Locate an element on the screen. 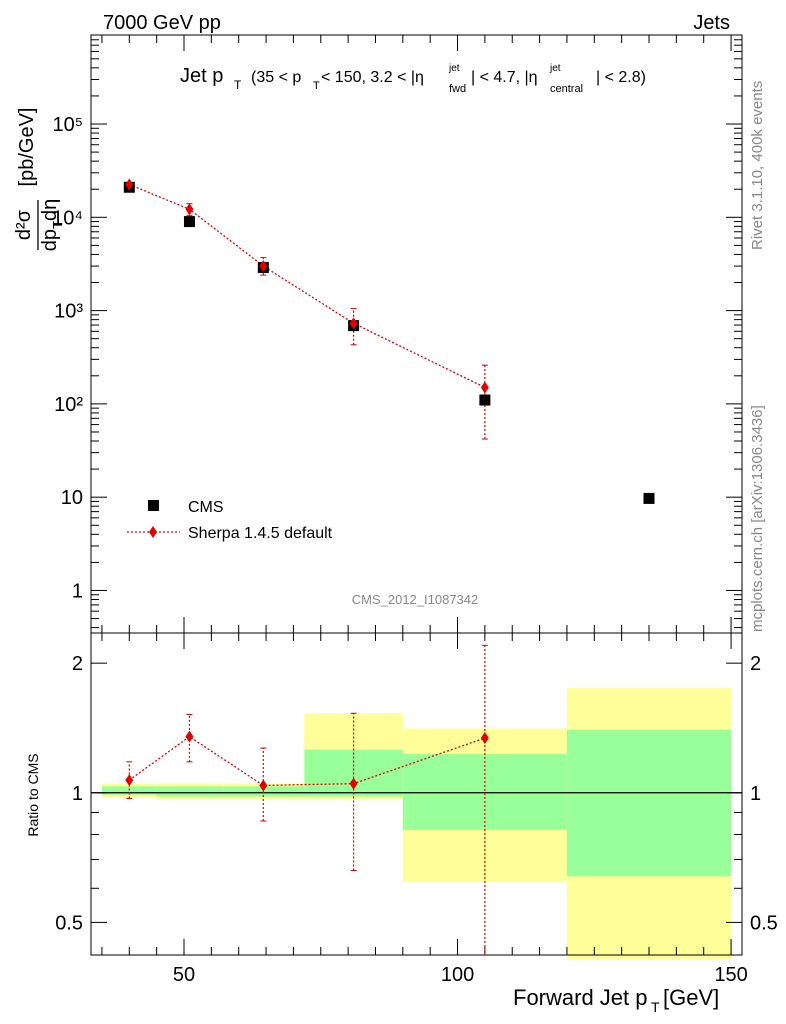 The image size is (786, 1024). y-tick-label: 10⁵ is located at coordinates (67, 125).